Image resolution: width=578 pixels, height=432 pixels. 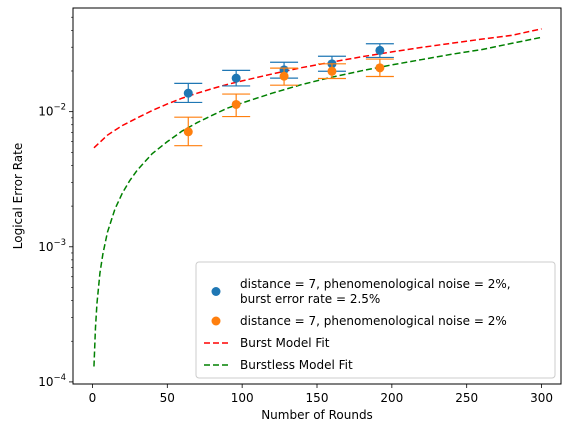 I want to click on legend-label: Burstless Model Fit, so click(x=296, y=365).